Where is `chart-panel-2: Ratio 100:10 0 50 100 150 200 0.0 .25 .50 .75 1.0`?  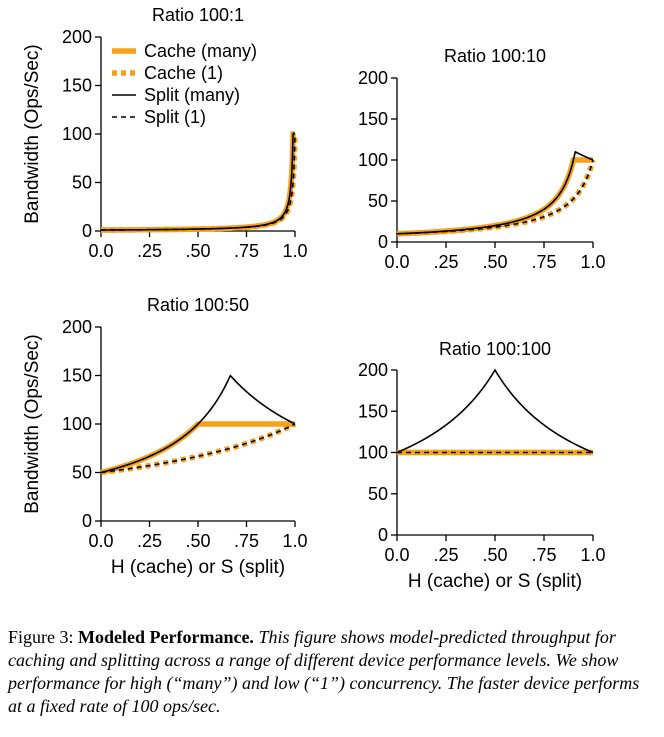 chart-panel-2: Ratio 100:10 0 50 100 150 200 0.0 .25 .50 .75 1.0 is located at coordinates (482, 159).